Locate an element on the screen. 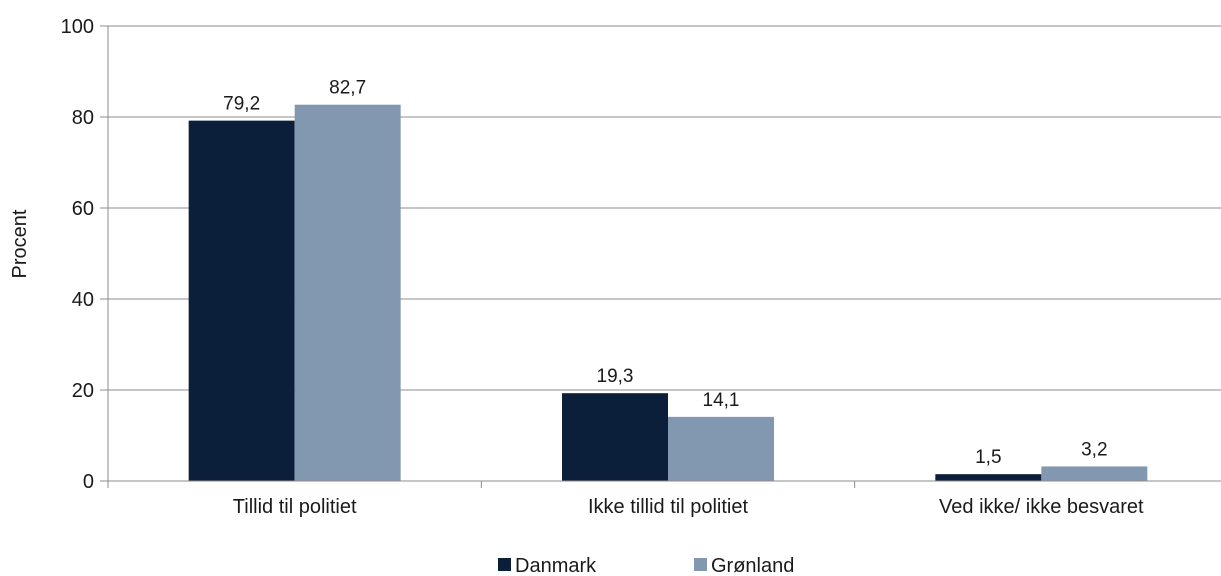 This screenshot has width=1221, height=576. y-tick-label: 100 is located at coordinates (77, 27).